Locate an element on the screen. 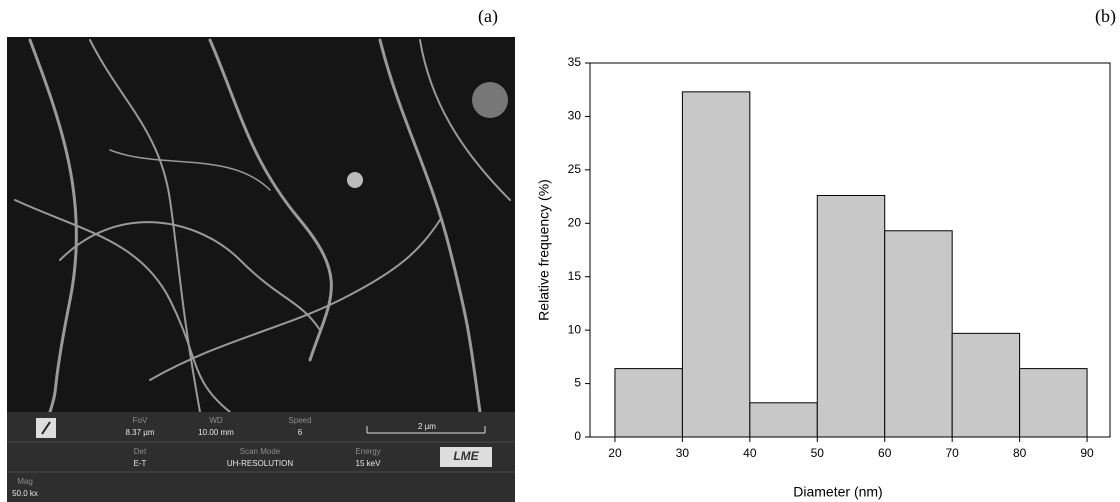 This screenshot has width=1120, height=502. info-value: E-T is located at coordinates (140, 463).